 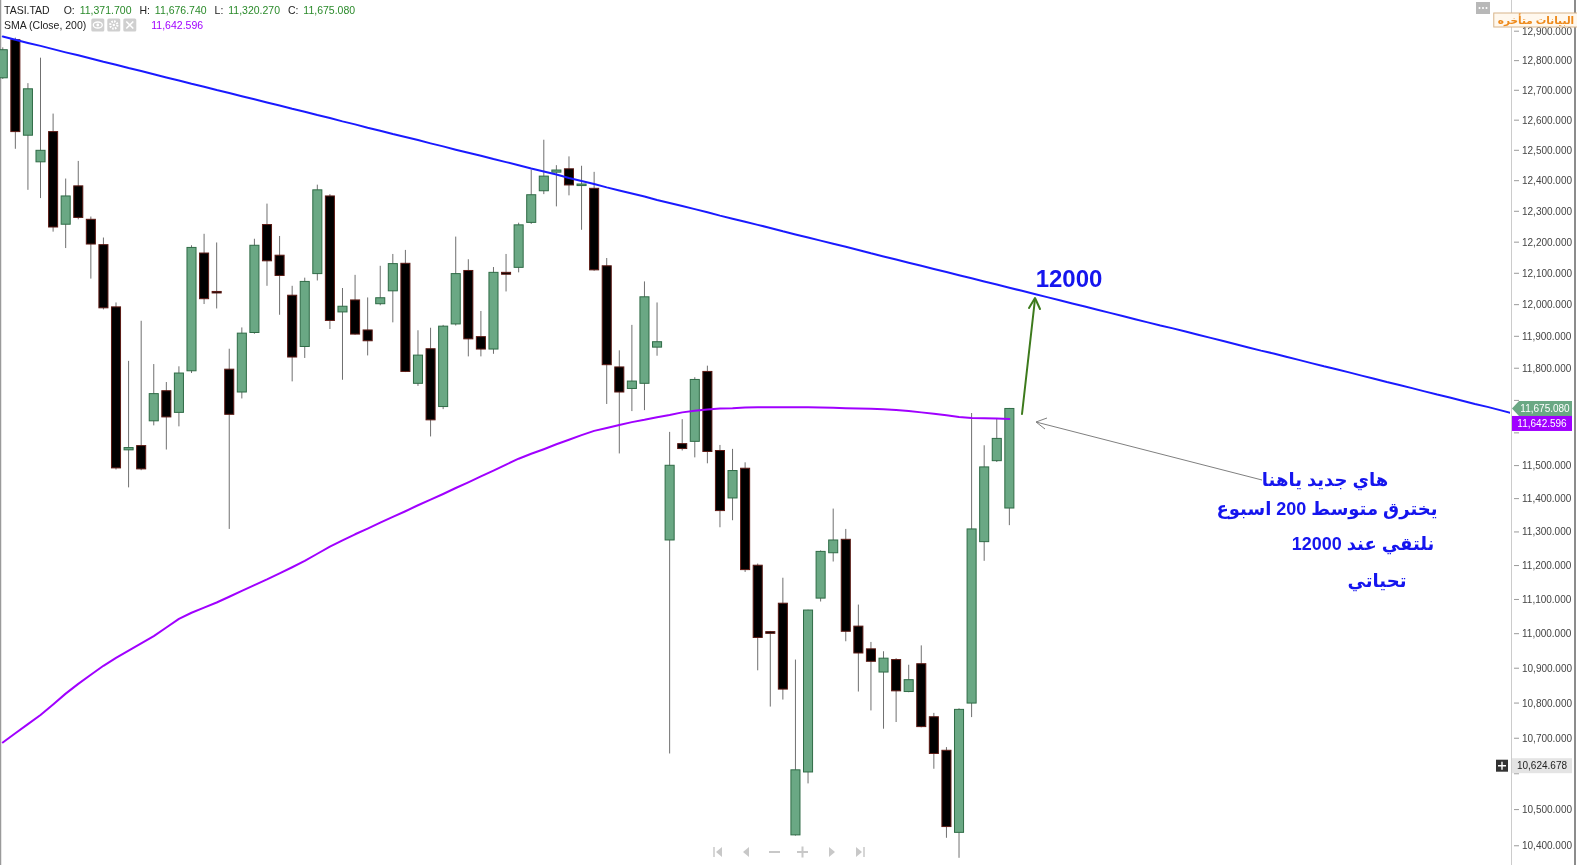 What do you see at coordinates (1547, 738) in the screenshot?
I see `y-tick-label: 10,700.000` at bounding box center [1547, 738].